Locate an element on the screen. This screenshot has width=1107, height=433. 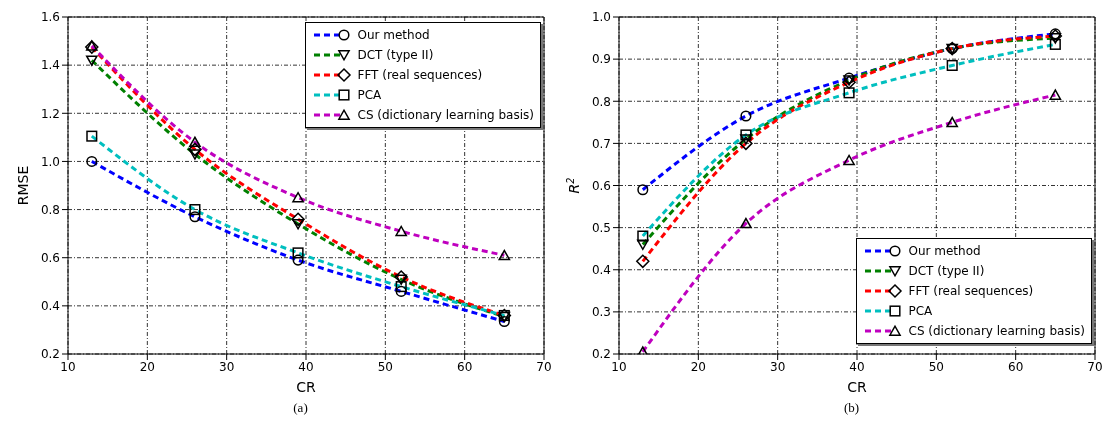
y-tick-label: 1.6 is located at coordinates (50, 17).